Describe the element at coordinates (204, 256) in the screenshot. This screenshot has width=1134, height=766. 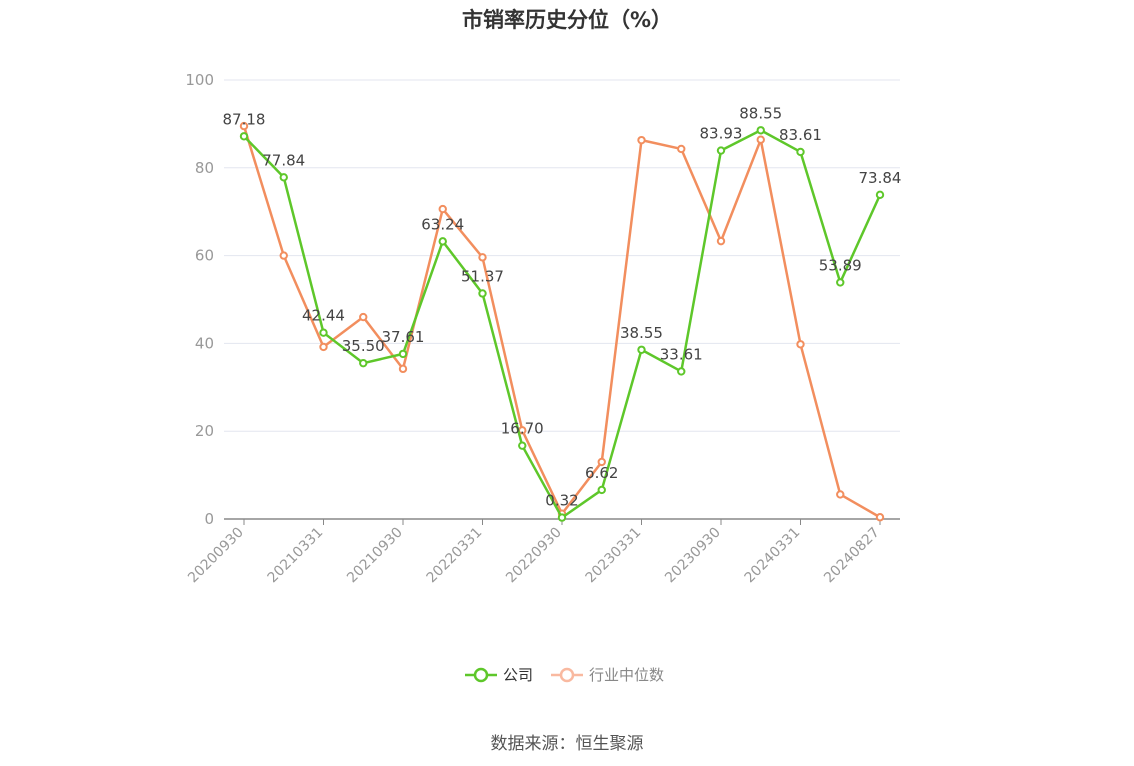
I see `y-tick-label: 60` at that location.